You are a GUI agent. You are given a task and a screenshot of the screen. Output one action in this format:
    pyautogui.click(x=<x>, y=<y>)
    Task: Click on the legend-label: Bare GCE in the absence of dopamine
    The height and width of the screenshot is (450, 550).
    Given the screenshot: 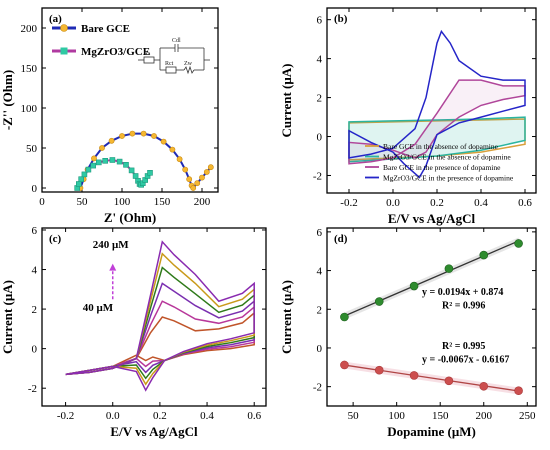 What is the action you would take?
    pyautogui.click(x=441, y=146)
    